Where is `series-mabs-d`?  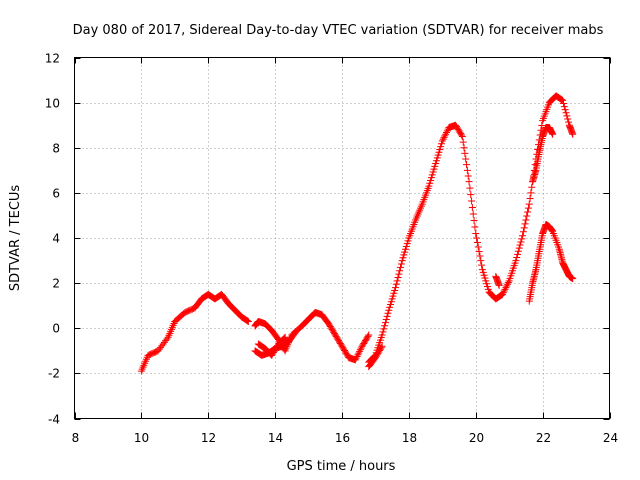
series-mabs-d is located at coordinates (271, 346).